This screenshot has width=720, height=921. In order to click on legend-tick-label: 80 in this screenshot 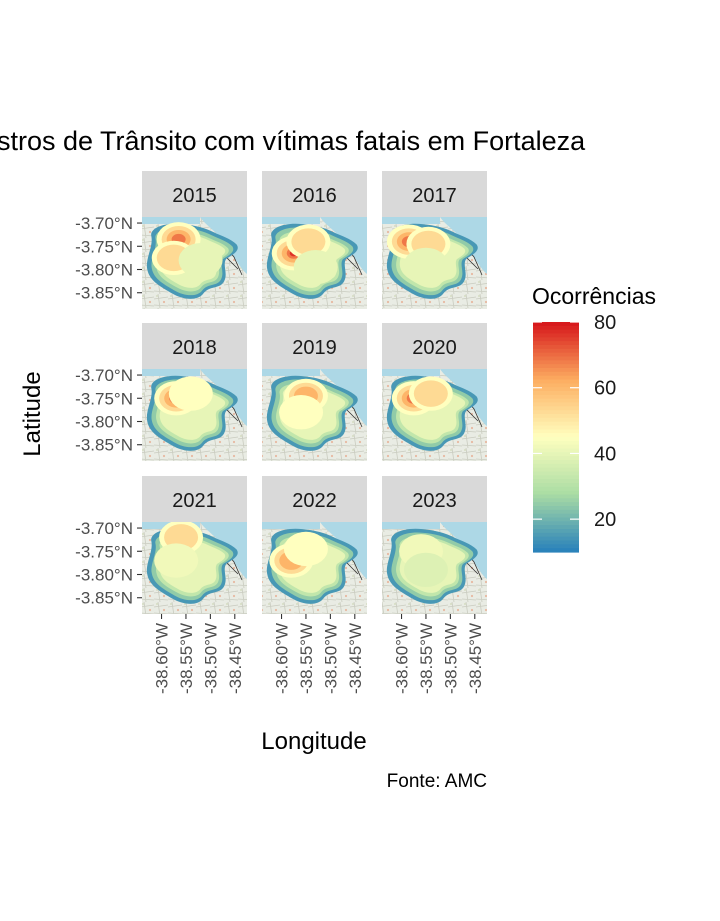, I will do `click(605, 323)`.